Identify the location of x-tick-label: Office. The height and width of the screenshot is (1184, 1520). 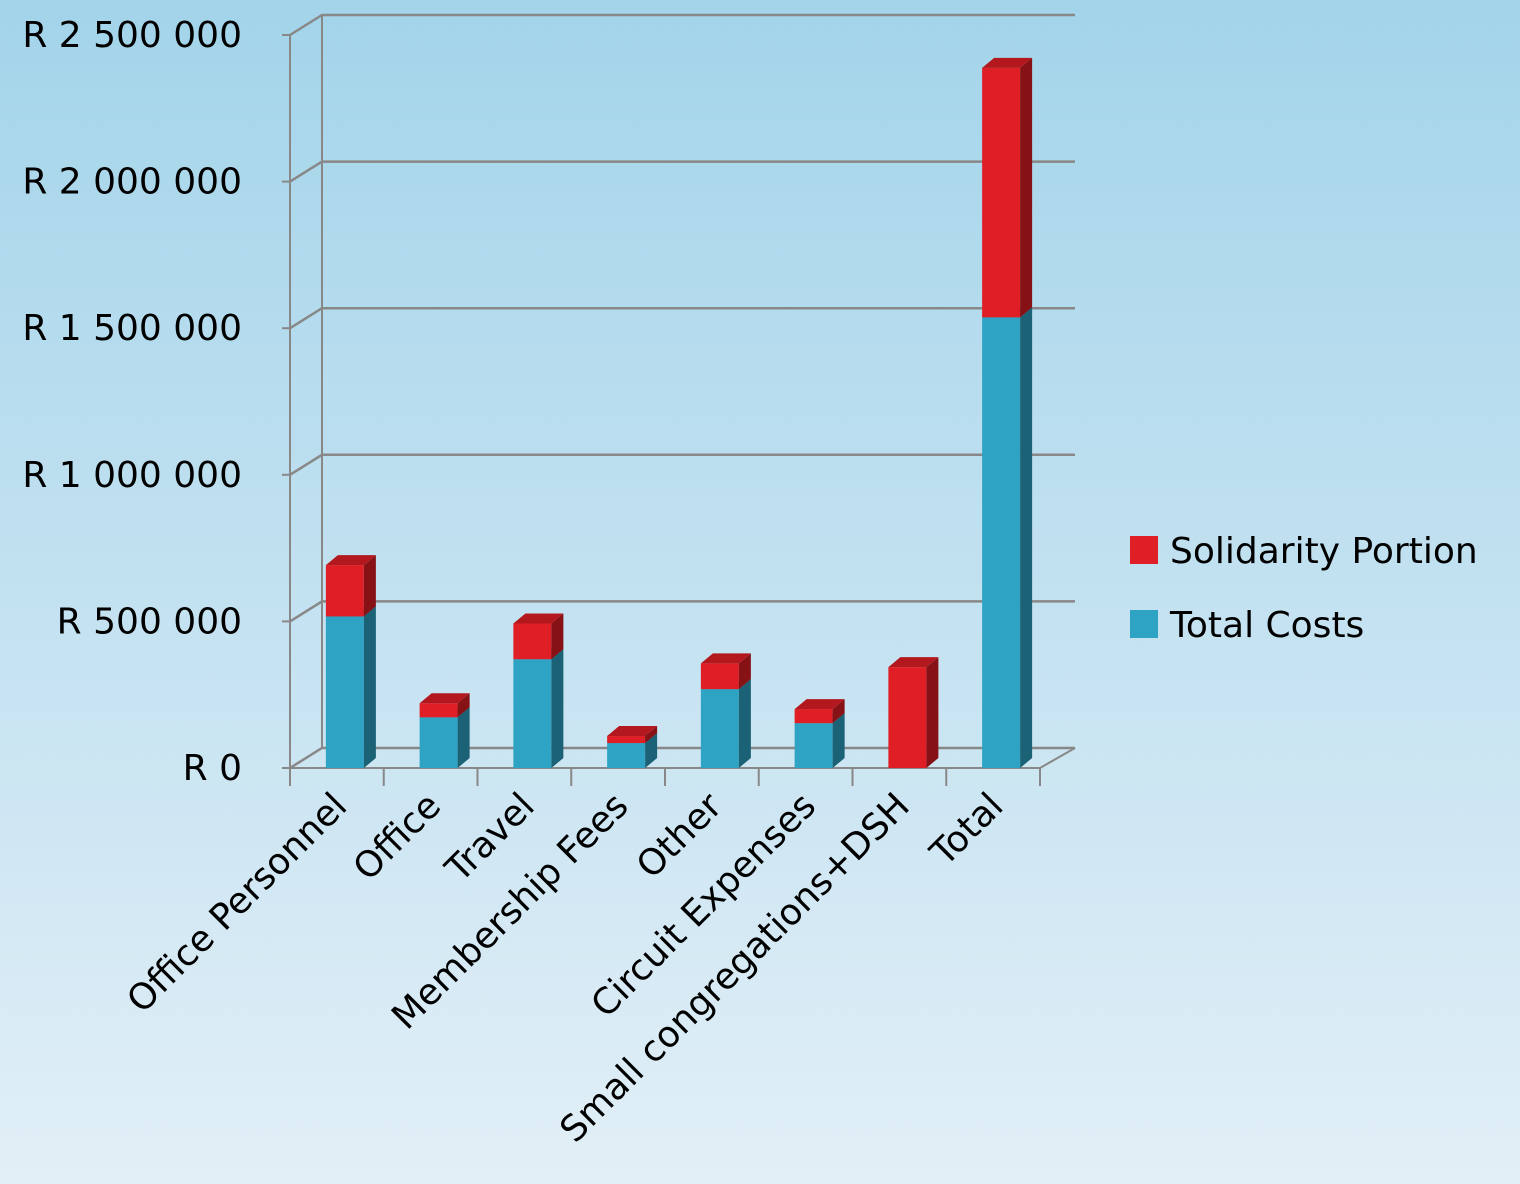
(397, 836).